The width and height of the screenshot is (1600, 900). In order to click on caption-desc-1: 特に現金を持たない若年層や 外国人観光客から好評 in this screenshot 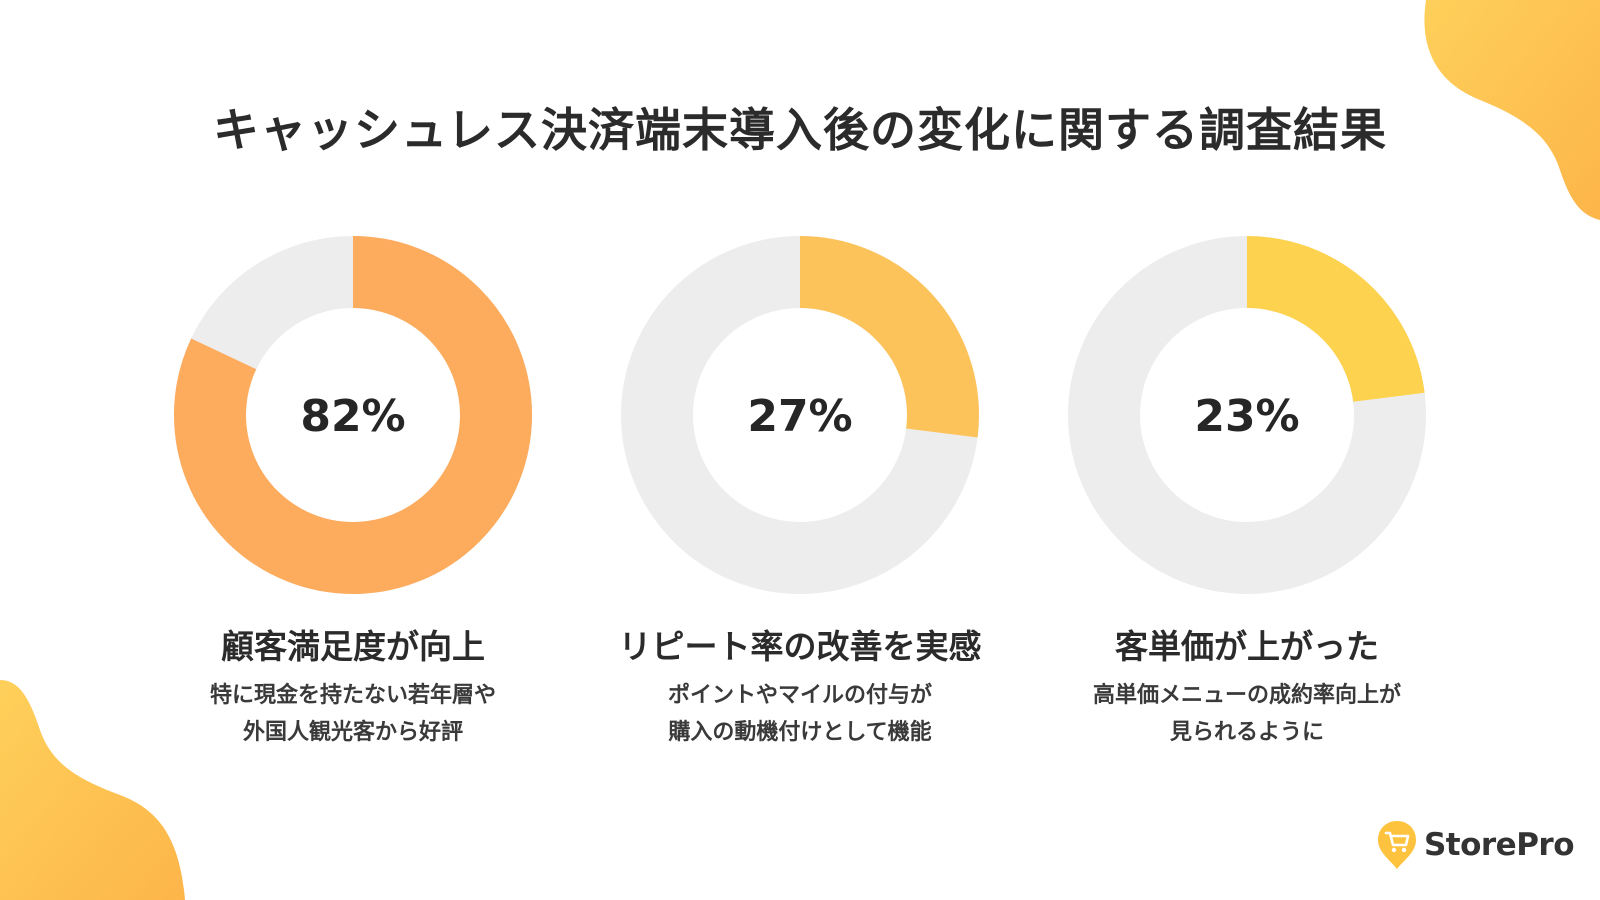, I will do `click(353, 714)`.